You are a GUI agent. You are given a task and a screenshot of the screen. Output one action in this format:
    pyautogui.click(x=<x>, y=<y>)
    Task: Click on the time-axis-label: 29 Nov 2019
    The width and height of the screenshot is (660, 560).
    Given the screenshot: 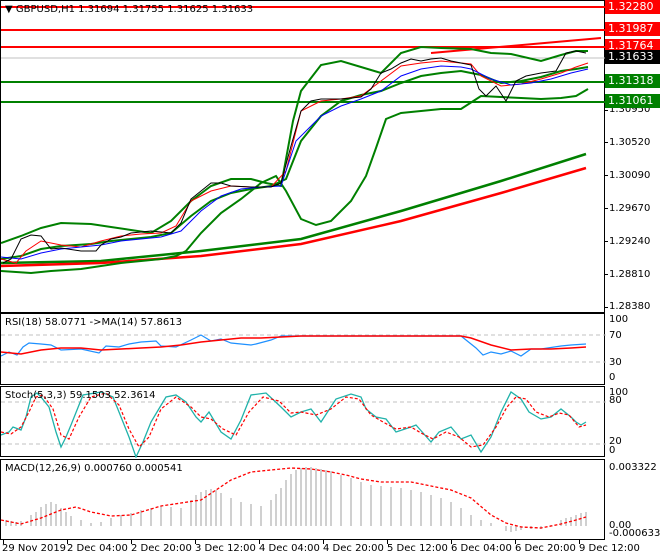 What is the action you would take?
    pyautogui.click(x=34, y=548)
    